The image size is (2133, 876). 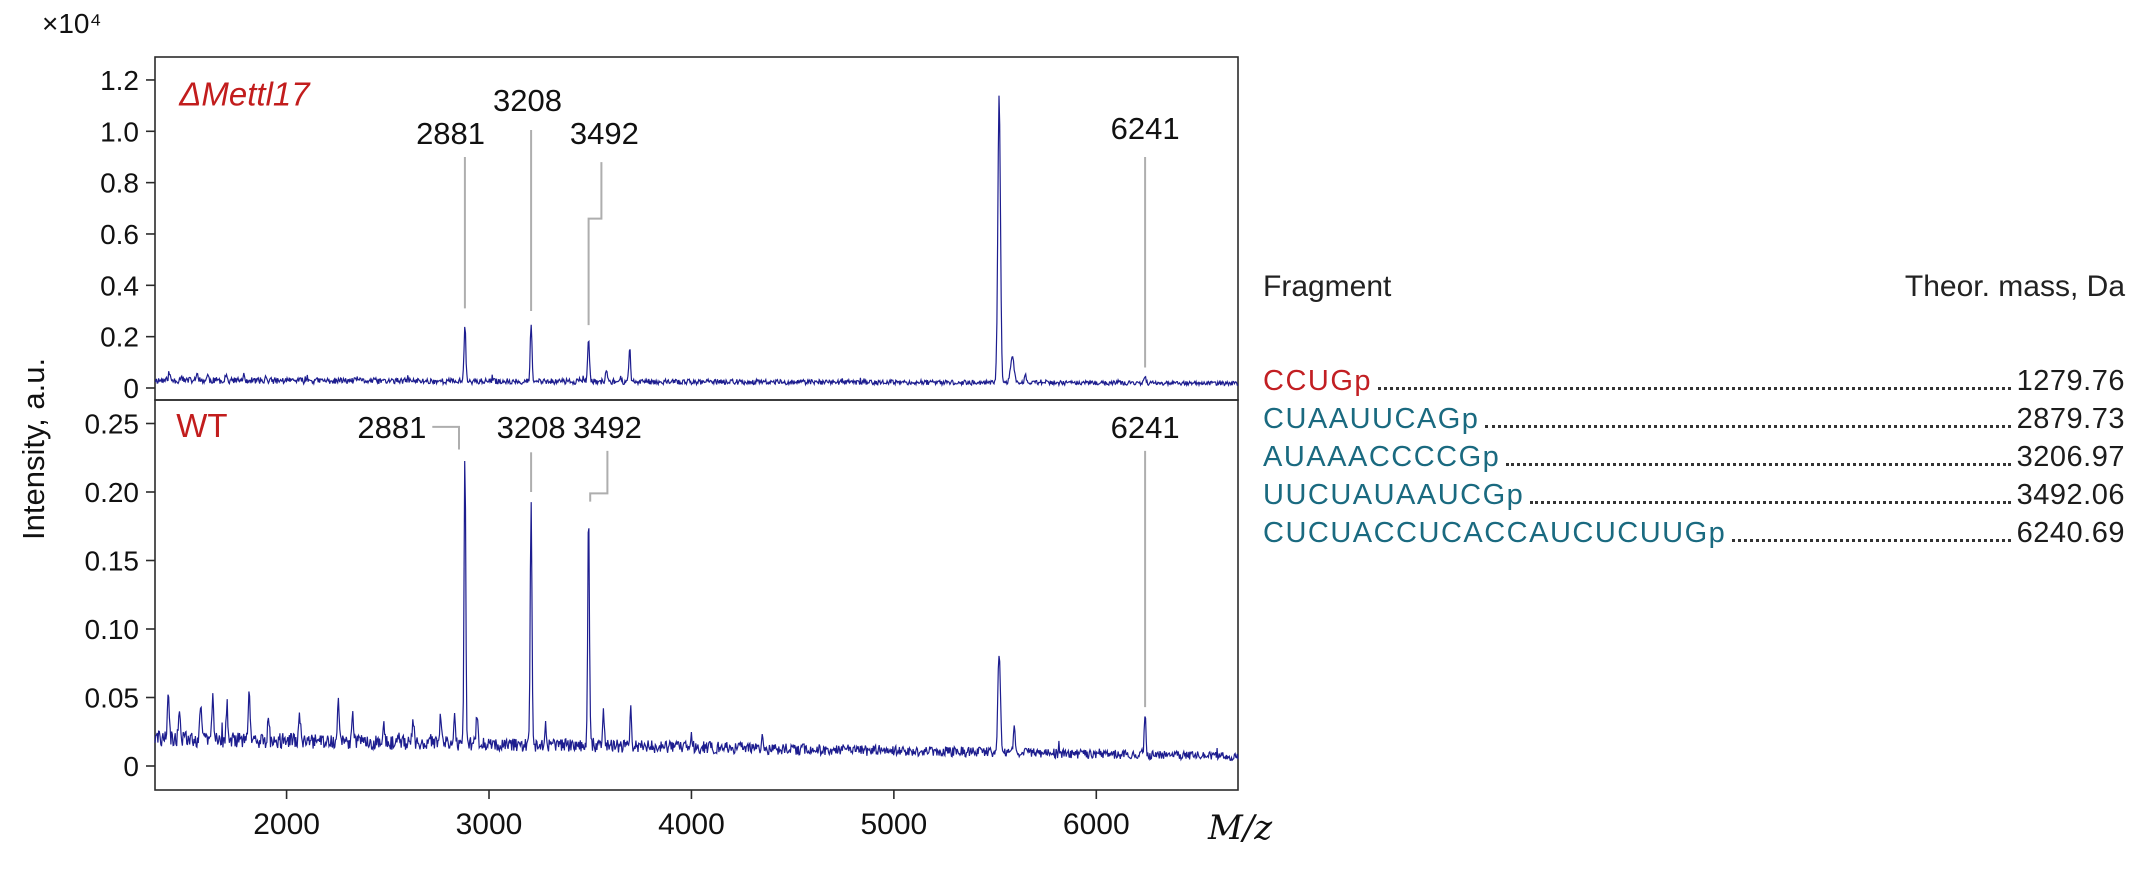 I want to click on x-tick-label: 6000, so click(x=1096, y=824).